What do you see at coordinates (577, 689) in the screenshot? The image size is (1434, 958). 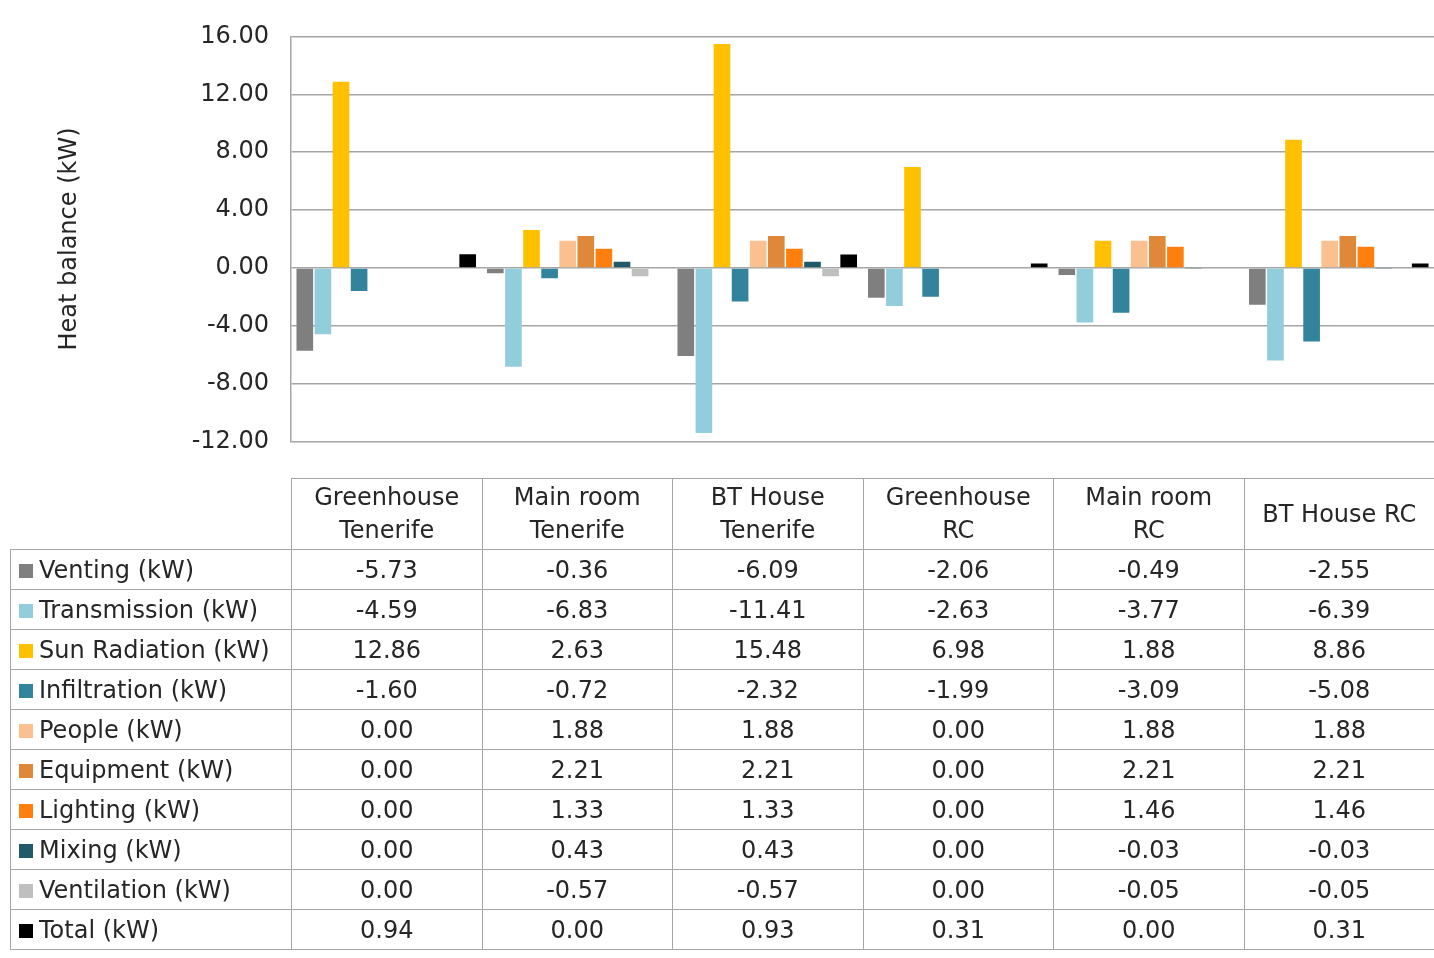 I see `data-label: -0.72` at bounding box center [577, 689].